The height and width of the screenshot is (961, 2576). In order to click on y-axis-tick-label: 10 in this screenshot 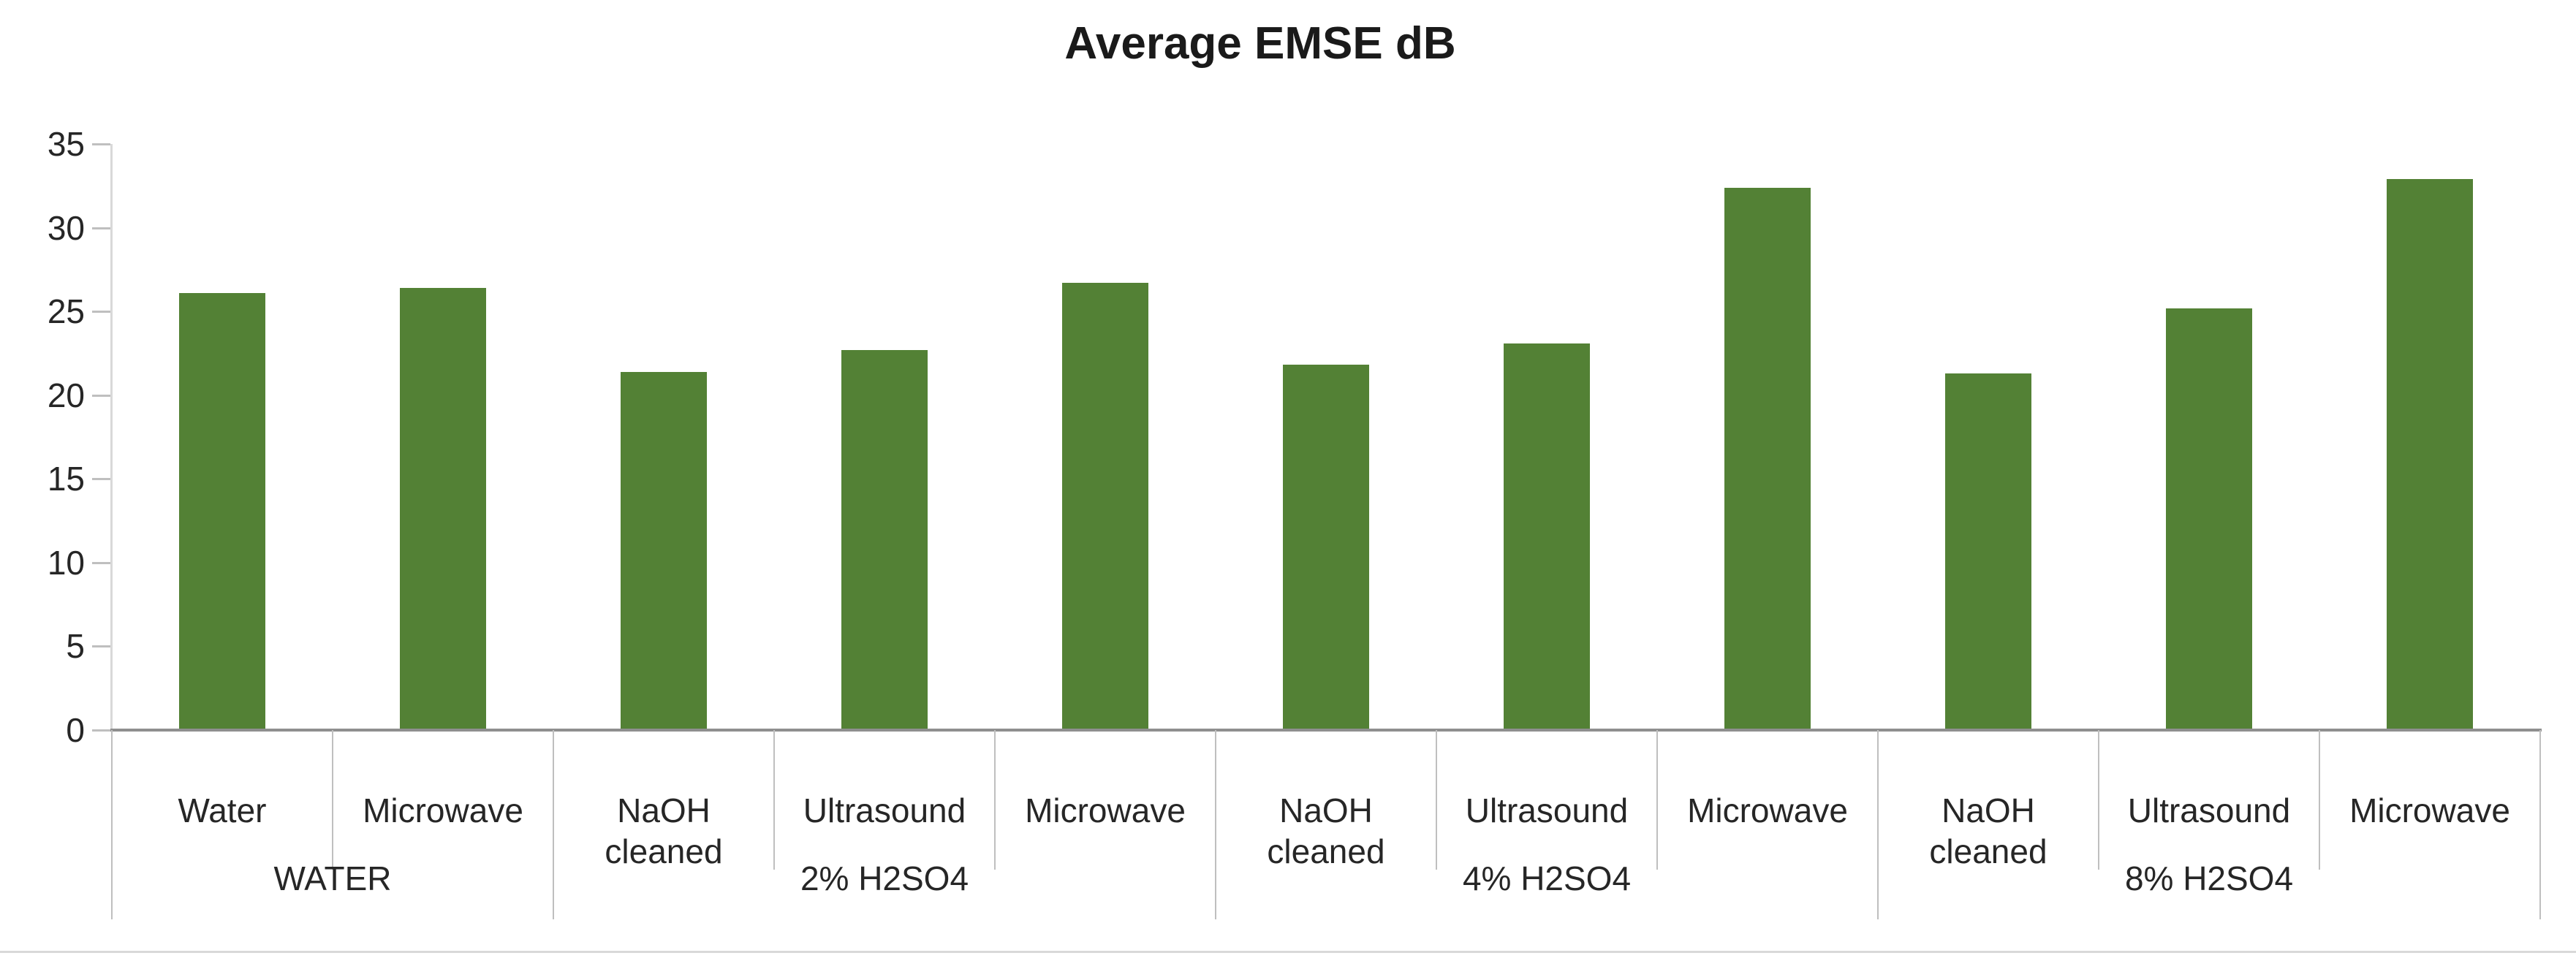, I will do `click(66, 562)`.